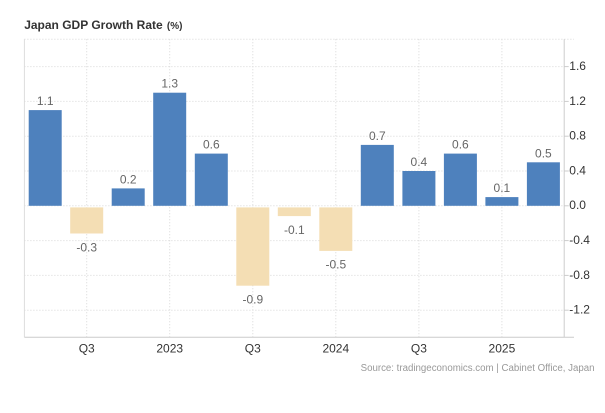  Describe the element at coordinates (579, 275) in the screenshot. I see `svg-text: -0.8` at that location.